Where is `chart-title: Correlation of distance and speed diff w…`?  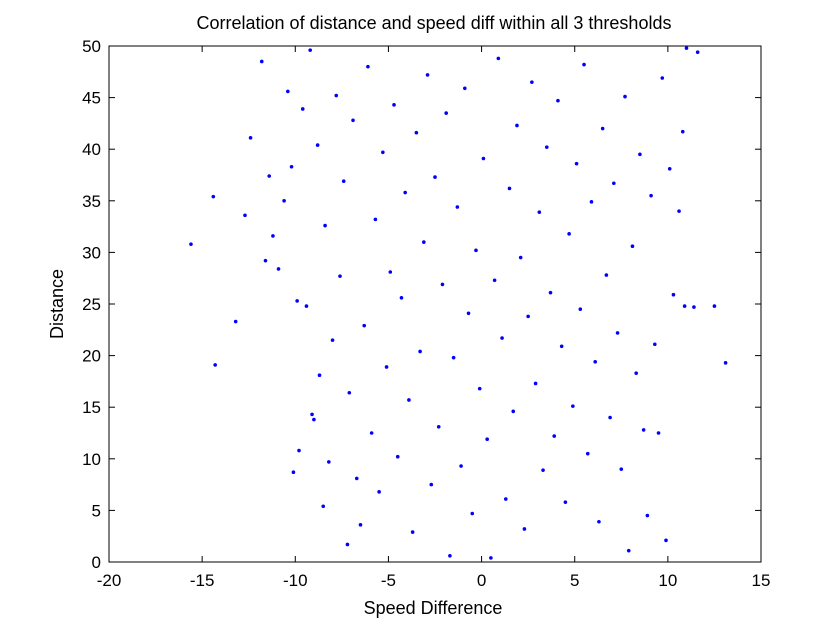
chart-title: Correlation of distance and speed diff w… is located at coordinates (434, 23).